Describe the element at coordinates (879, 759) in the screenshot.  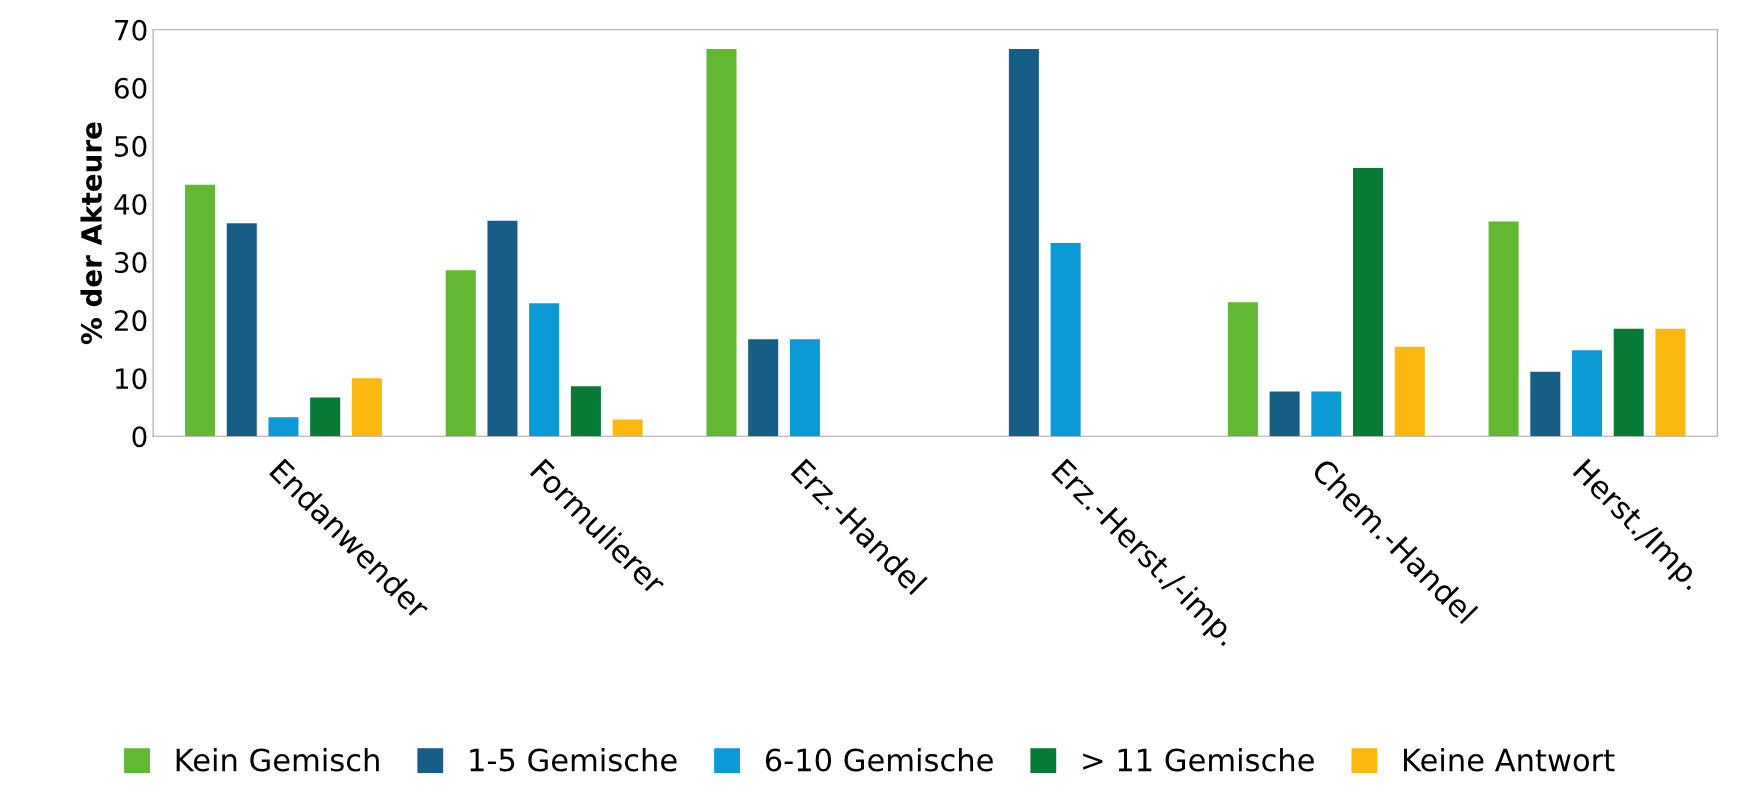
I see `legend-label: 6-10 Gemische` at that location.